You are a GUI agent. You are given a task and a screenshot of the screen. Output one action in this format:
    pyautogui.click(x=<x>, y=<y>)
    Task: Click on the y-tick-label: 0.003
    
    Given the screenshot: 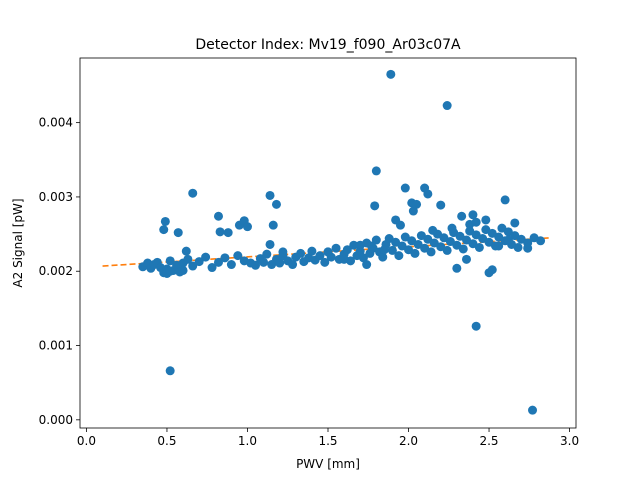 What is the action you would take?
    pyautogui.click(x=56, y=197)
    